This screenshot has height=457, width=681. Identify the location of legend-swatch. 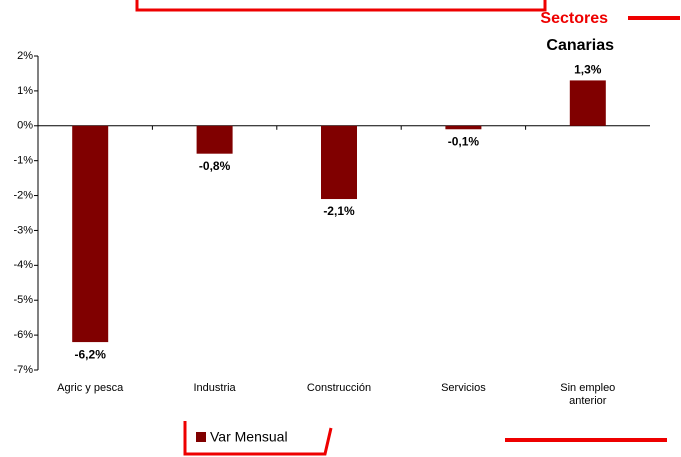
(201, 437).